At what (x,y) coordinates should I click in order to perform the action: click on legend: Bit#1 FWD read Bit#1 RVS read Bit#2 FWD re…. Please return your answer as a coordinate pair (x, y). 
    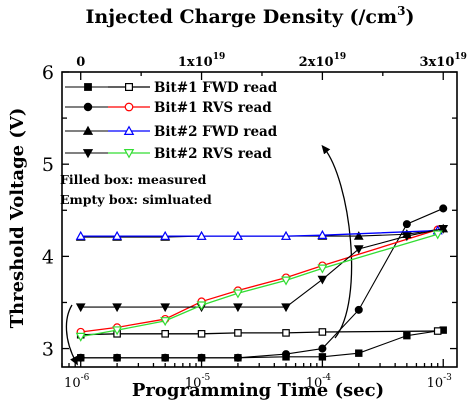
    Looking at the image, I should click on (171, 121).